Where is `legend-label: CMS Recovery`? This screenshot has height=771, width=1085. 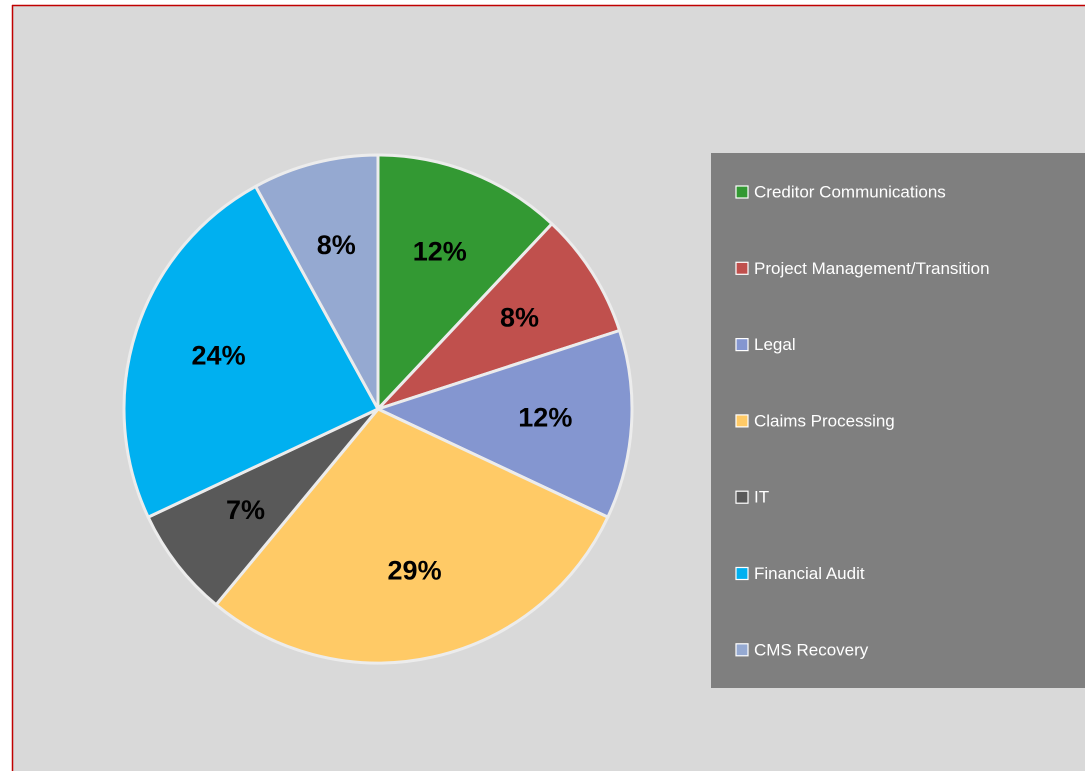 legend-label: CMS Recovery is located at coordinates (811, 649).